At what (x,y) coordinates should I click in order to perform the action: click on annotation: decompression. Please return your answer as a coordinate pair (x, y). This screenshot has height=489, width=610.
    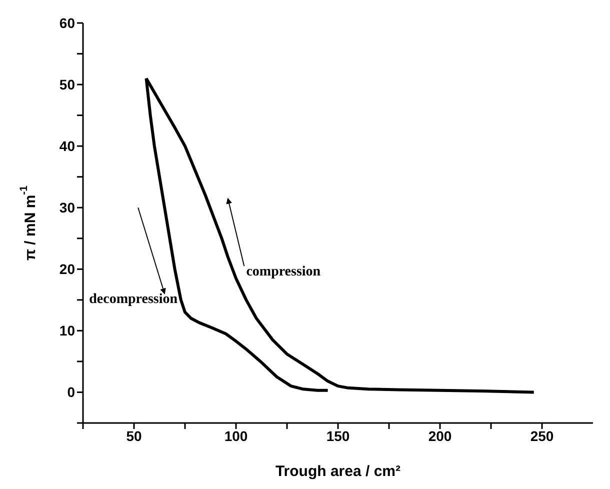
    Looking at the image, I should click on (133, 299).